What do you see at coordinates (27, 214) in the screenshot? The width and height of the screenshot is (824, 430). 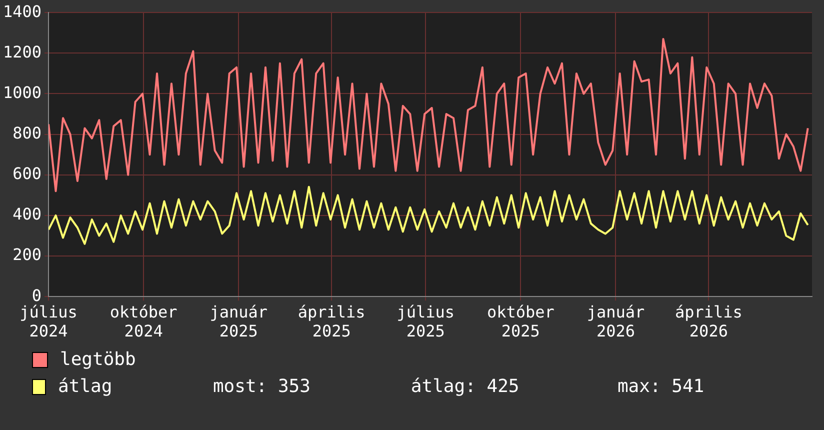 I see `y-tick-label: 400` at bounding box center [27, 214].